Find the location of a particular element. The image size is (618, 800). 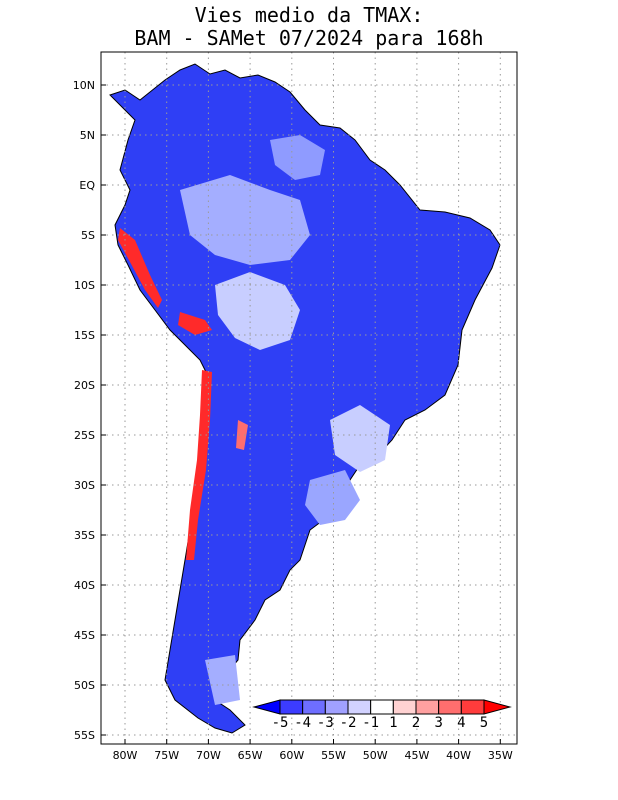

colorbar: -5 -4 -3 -2 -1 1 2 3 4 5 is located at coordinates (382, 715).